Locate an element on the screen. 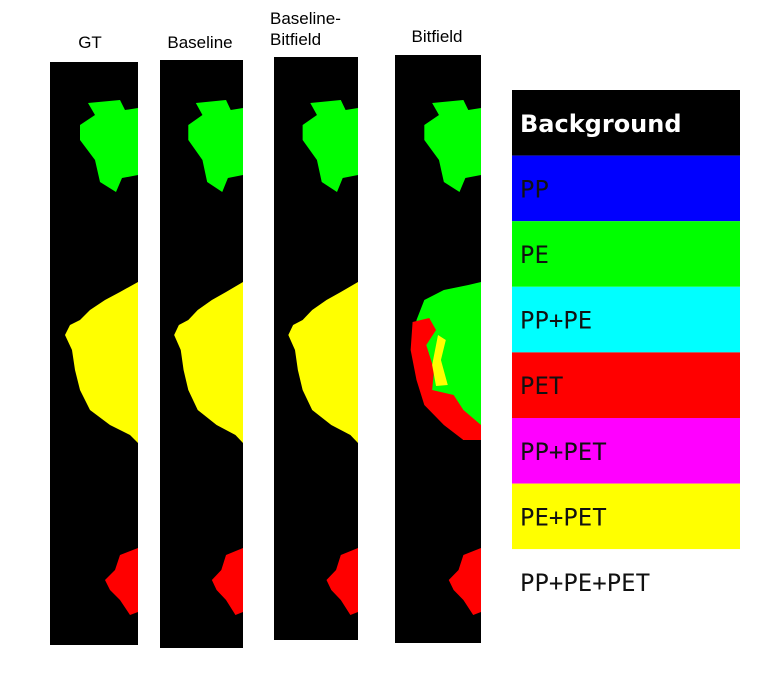 The width and height of the screenshot is (782, 677). panel-title: Bitfield is located at coordinates (437, 36).